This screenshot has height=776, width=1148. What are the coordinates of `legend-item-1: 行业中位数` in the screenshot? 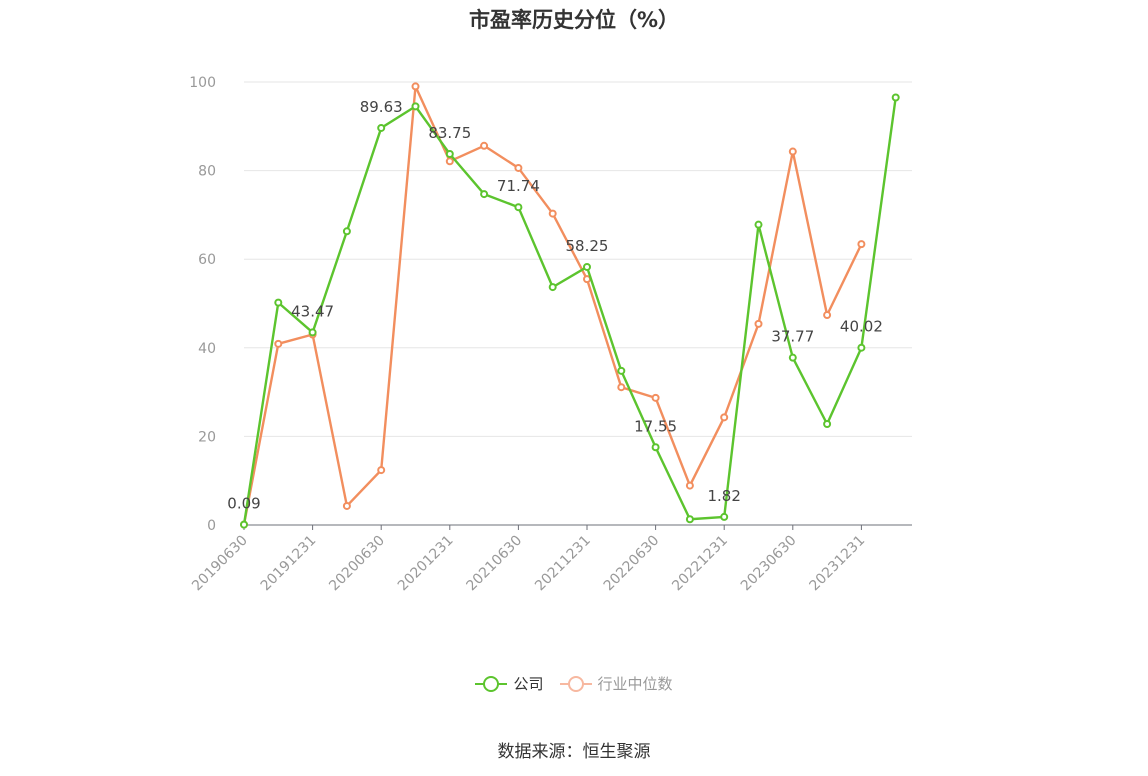 It's located at (616, 683).